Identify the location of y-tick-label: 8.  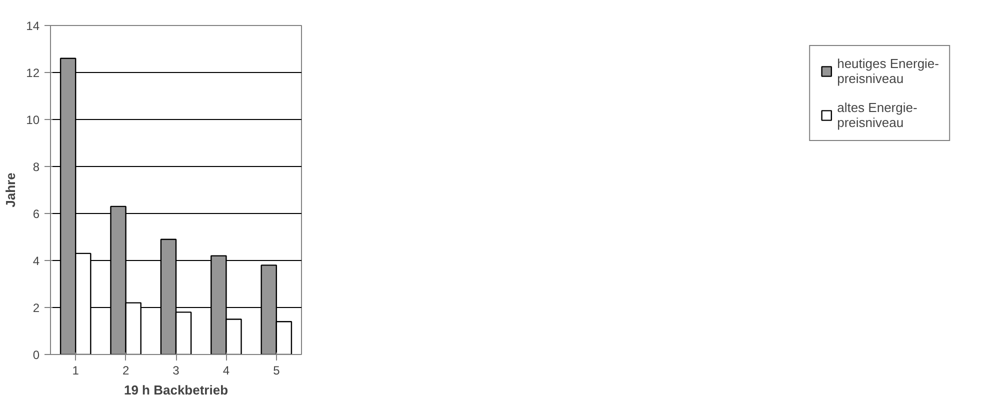
(36, 167).